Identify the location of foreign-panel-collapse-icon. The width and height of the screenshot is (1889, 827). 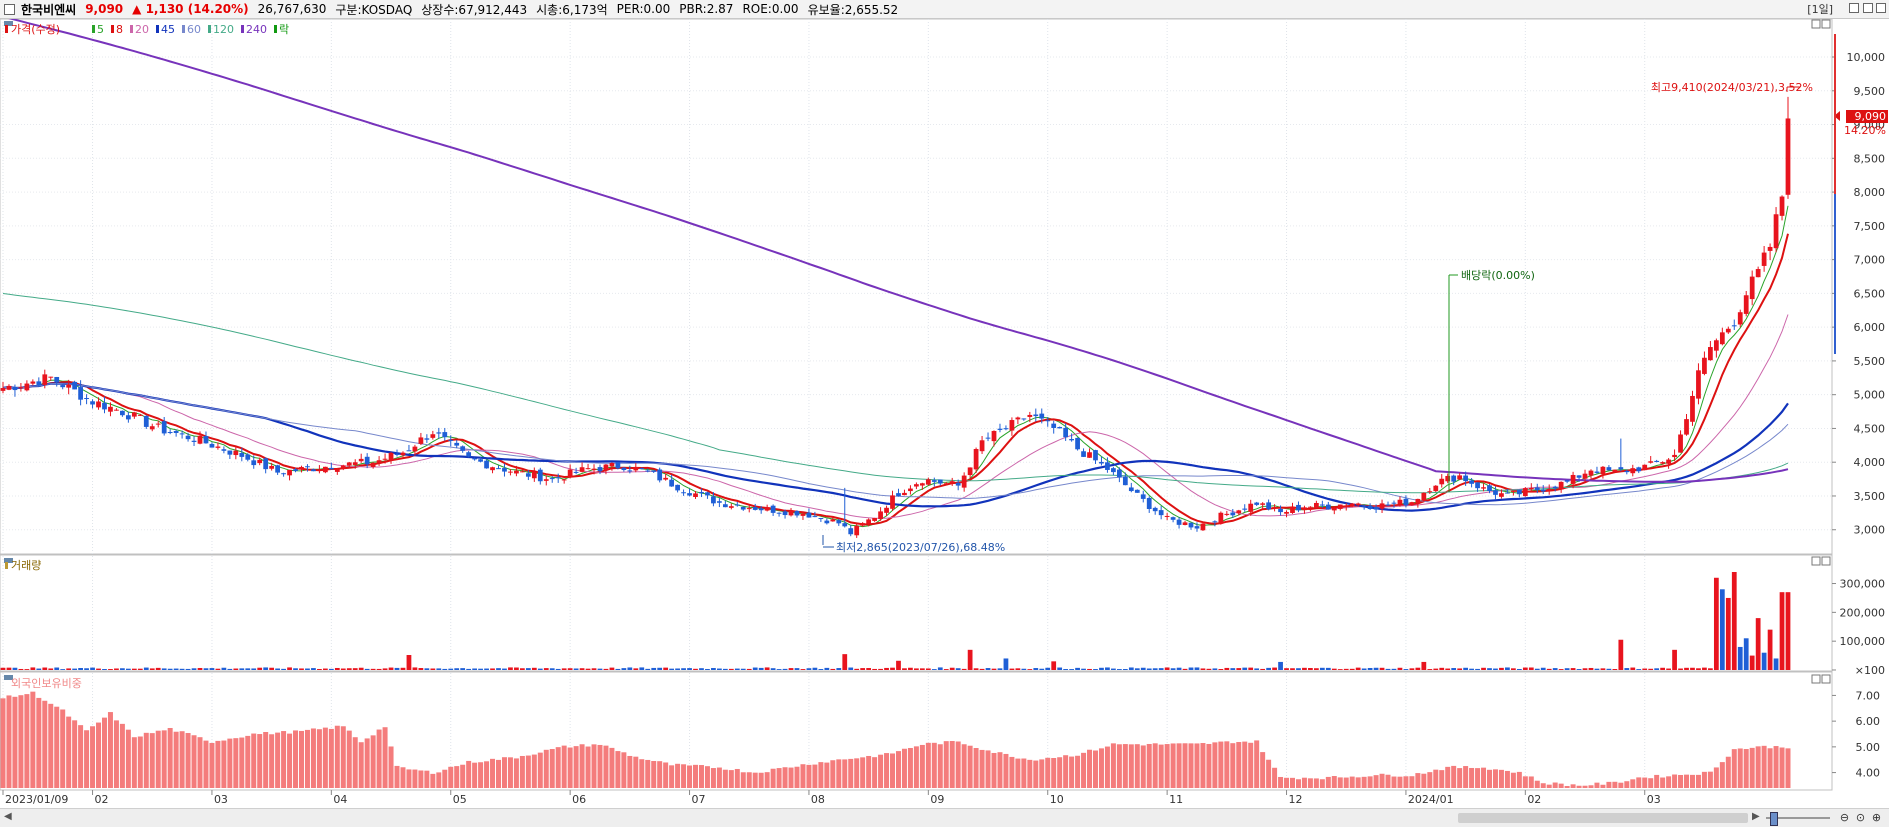
(8, 677).